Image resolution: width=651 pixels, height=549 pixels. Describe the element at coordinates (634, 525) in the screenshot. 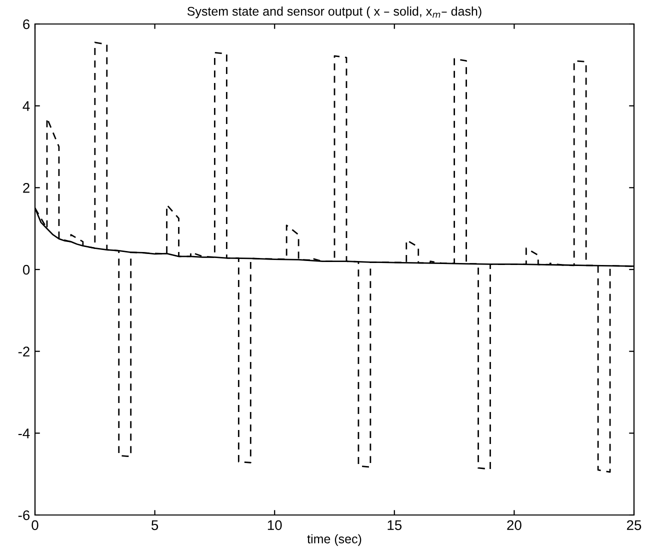

I see `x-tick-label: 25` at that location.